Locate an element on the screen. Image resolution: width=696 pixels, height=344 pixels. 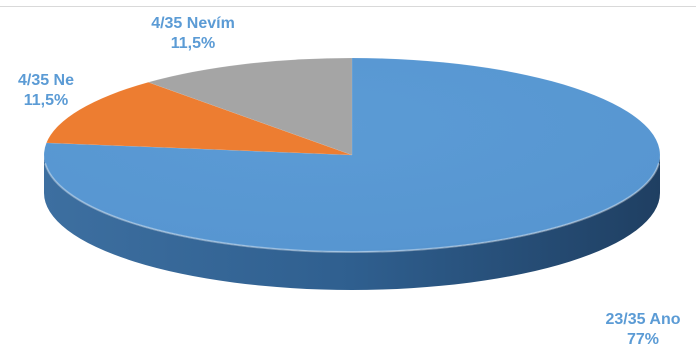
data-label-line1: 4/35 Nevím is located at coordinates (193, 23).